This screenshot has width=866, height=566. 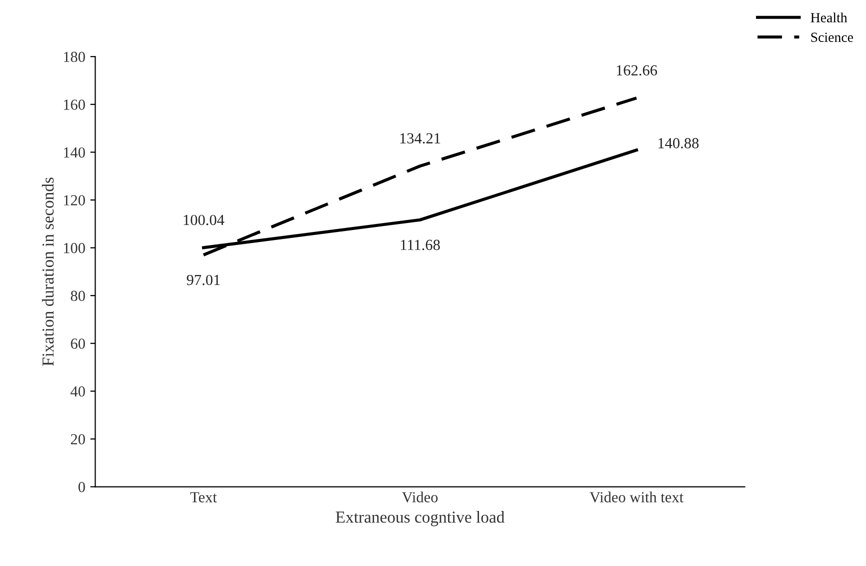 What do you see at coordinates (203, 280) in the screenshot?
I see `data-label: 97.01` at bounding box center [203, 280].